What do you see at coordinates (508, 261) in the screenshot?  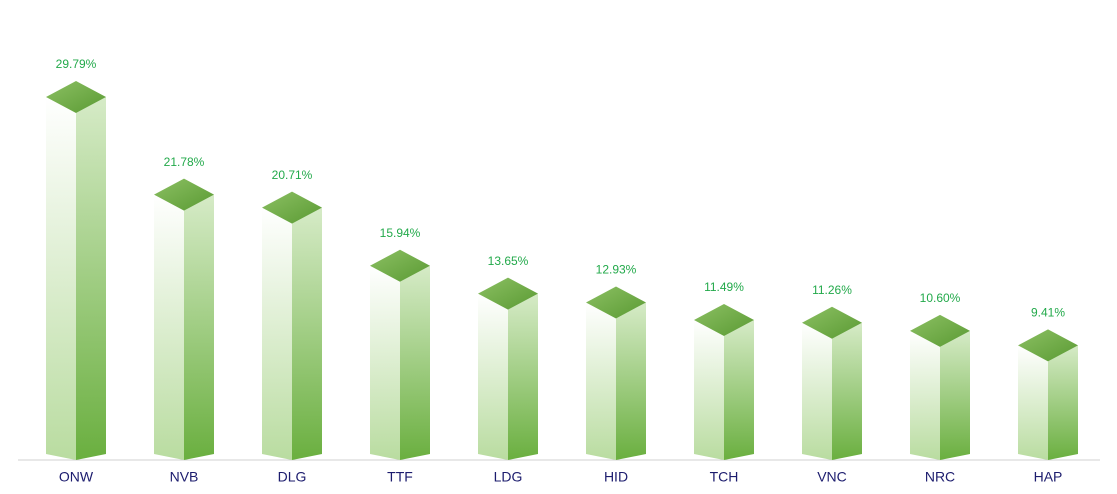 I see `value-label: 13.65%` at bounding box center [508, 261].